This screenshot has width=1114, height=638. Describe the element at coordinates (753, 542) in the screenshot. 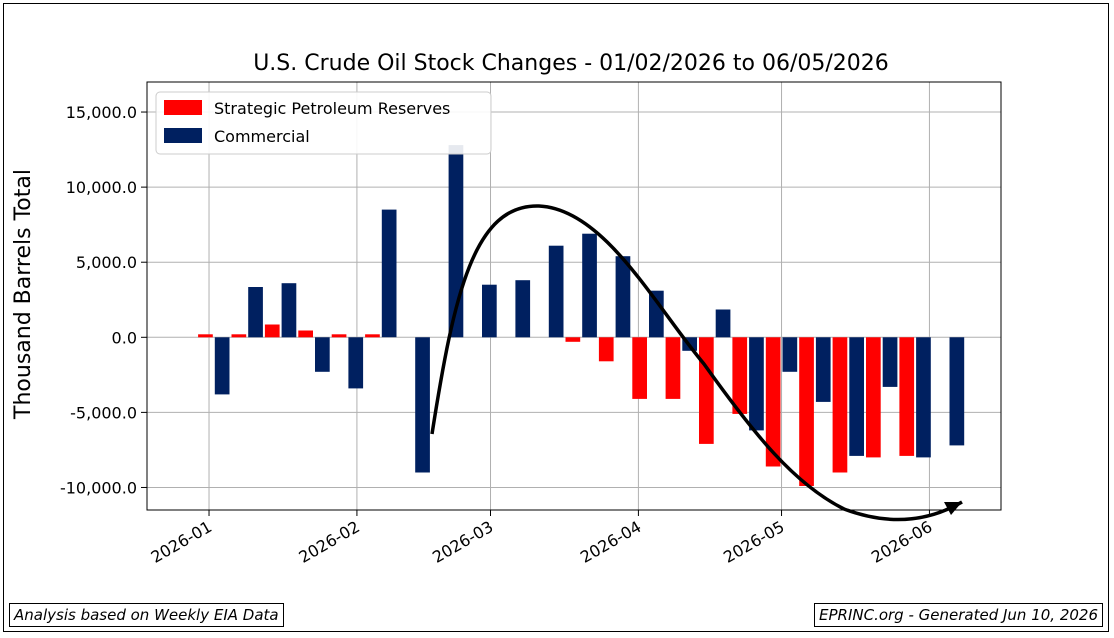

I see `x-tick-label: 2026-05` at that location.